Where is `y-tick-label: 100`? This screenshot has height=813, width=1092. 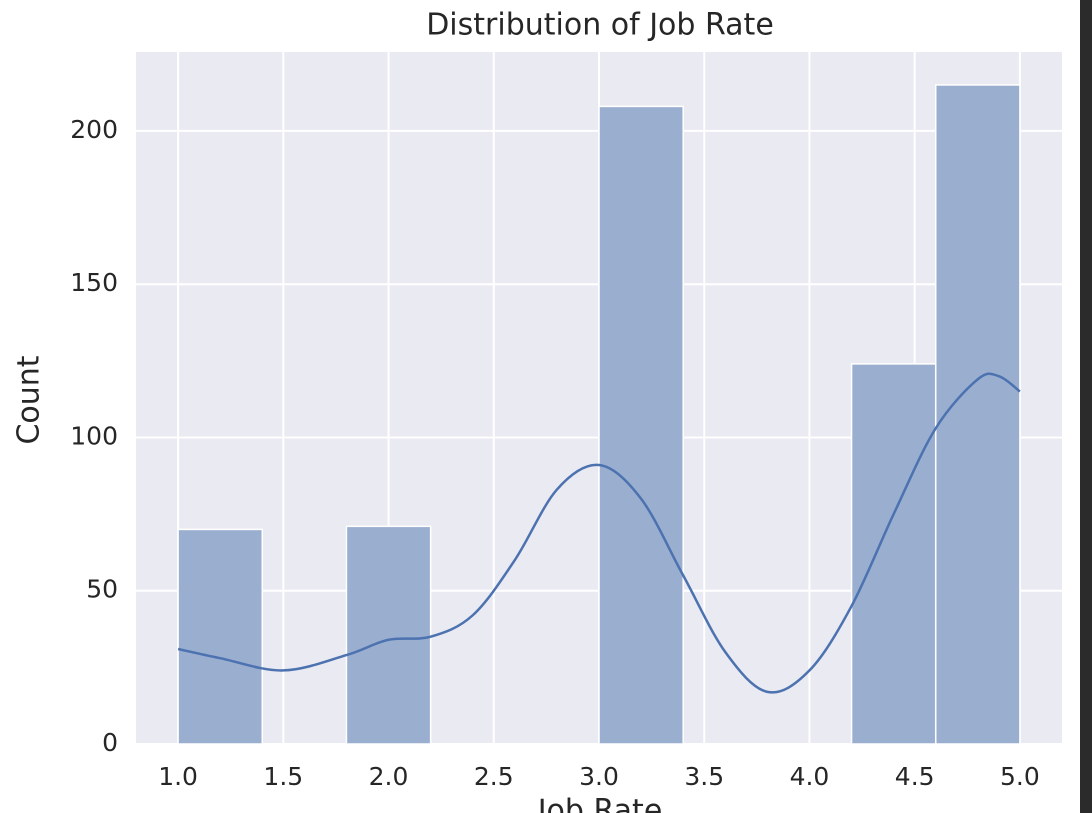 y-tick-label: 100 is located at coordinates (94, 435).